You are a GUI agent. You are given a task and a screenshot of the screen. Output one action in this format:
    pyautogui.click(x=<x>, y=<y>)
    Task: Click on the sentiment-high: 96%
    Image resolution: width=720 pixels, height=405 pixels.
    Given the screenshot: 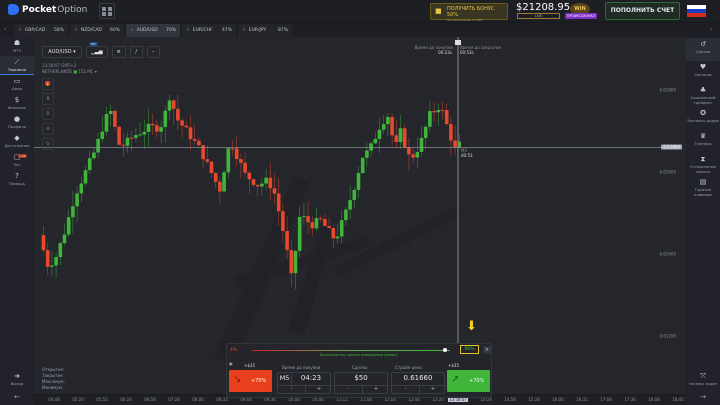 What is the action you would take?
    pyautogui.click(x=469, y=349)
    